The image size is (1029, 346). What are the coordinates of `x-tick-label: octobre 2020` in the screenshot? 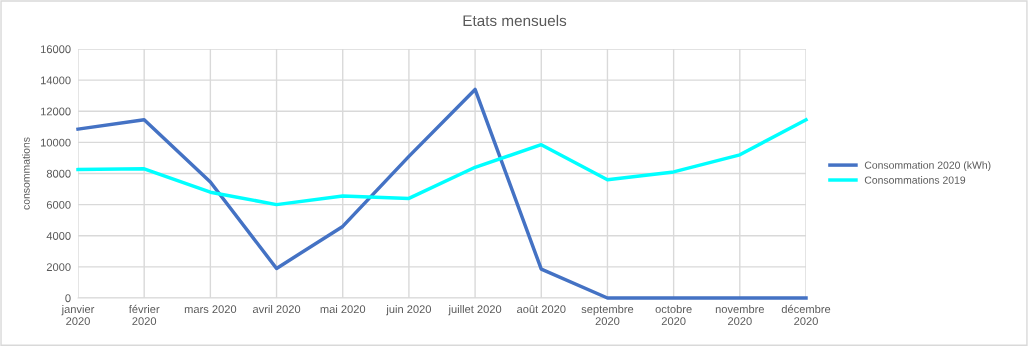 It's located at (673, 315).